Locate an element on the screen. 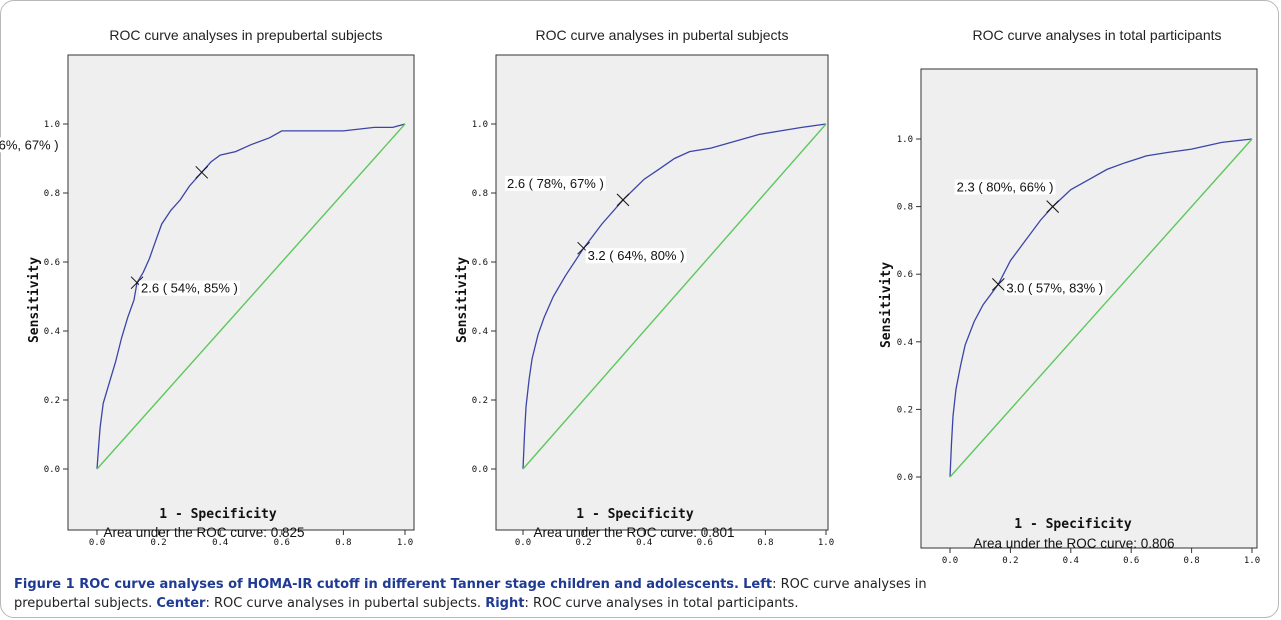 The width and height of the screenshot is (1281, 620). cutoff-annotation: 2.6 ( 78%, 67% ) is located at coordinates (555, 183).